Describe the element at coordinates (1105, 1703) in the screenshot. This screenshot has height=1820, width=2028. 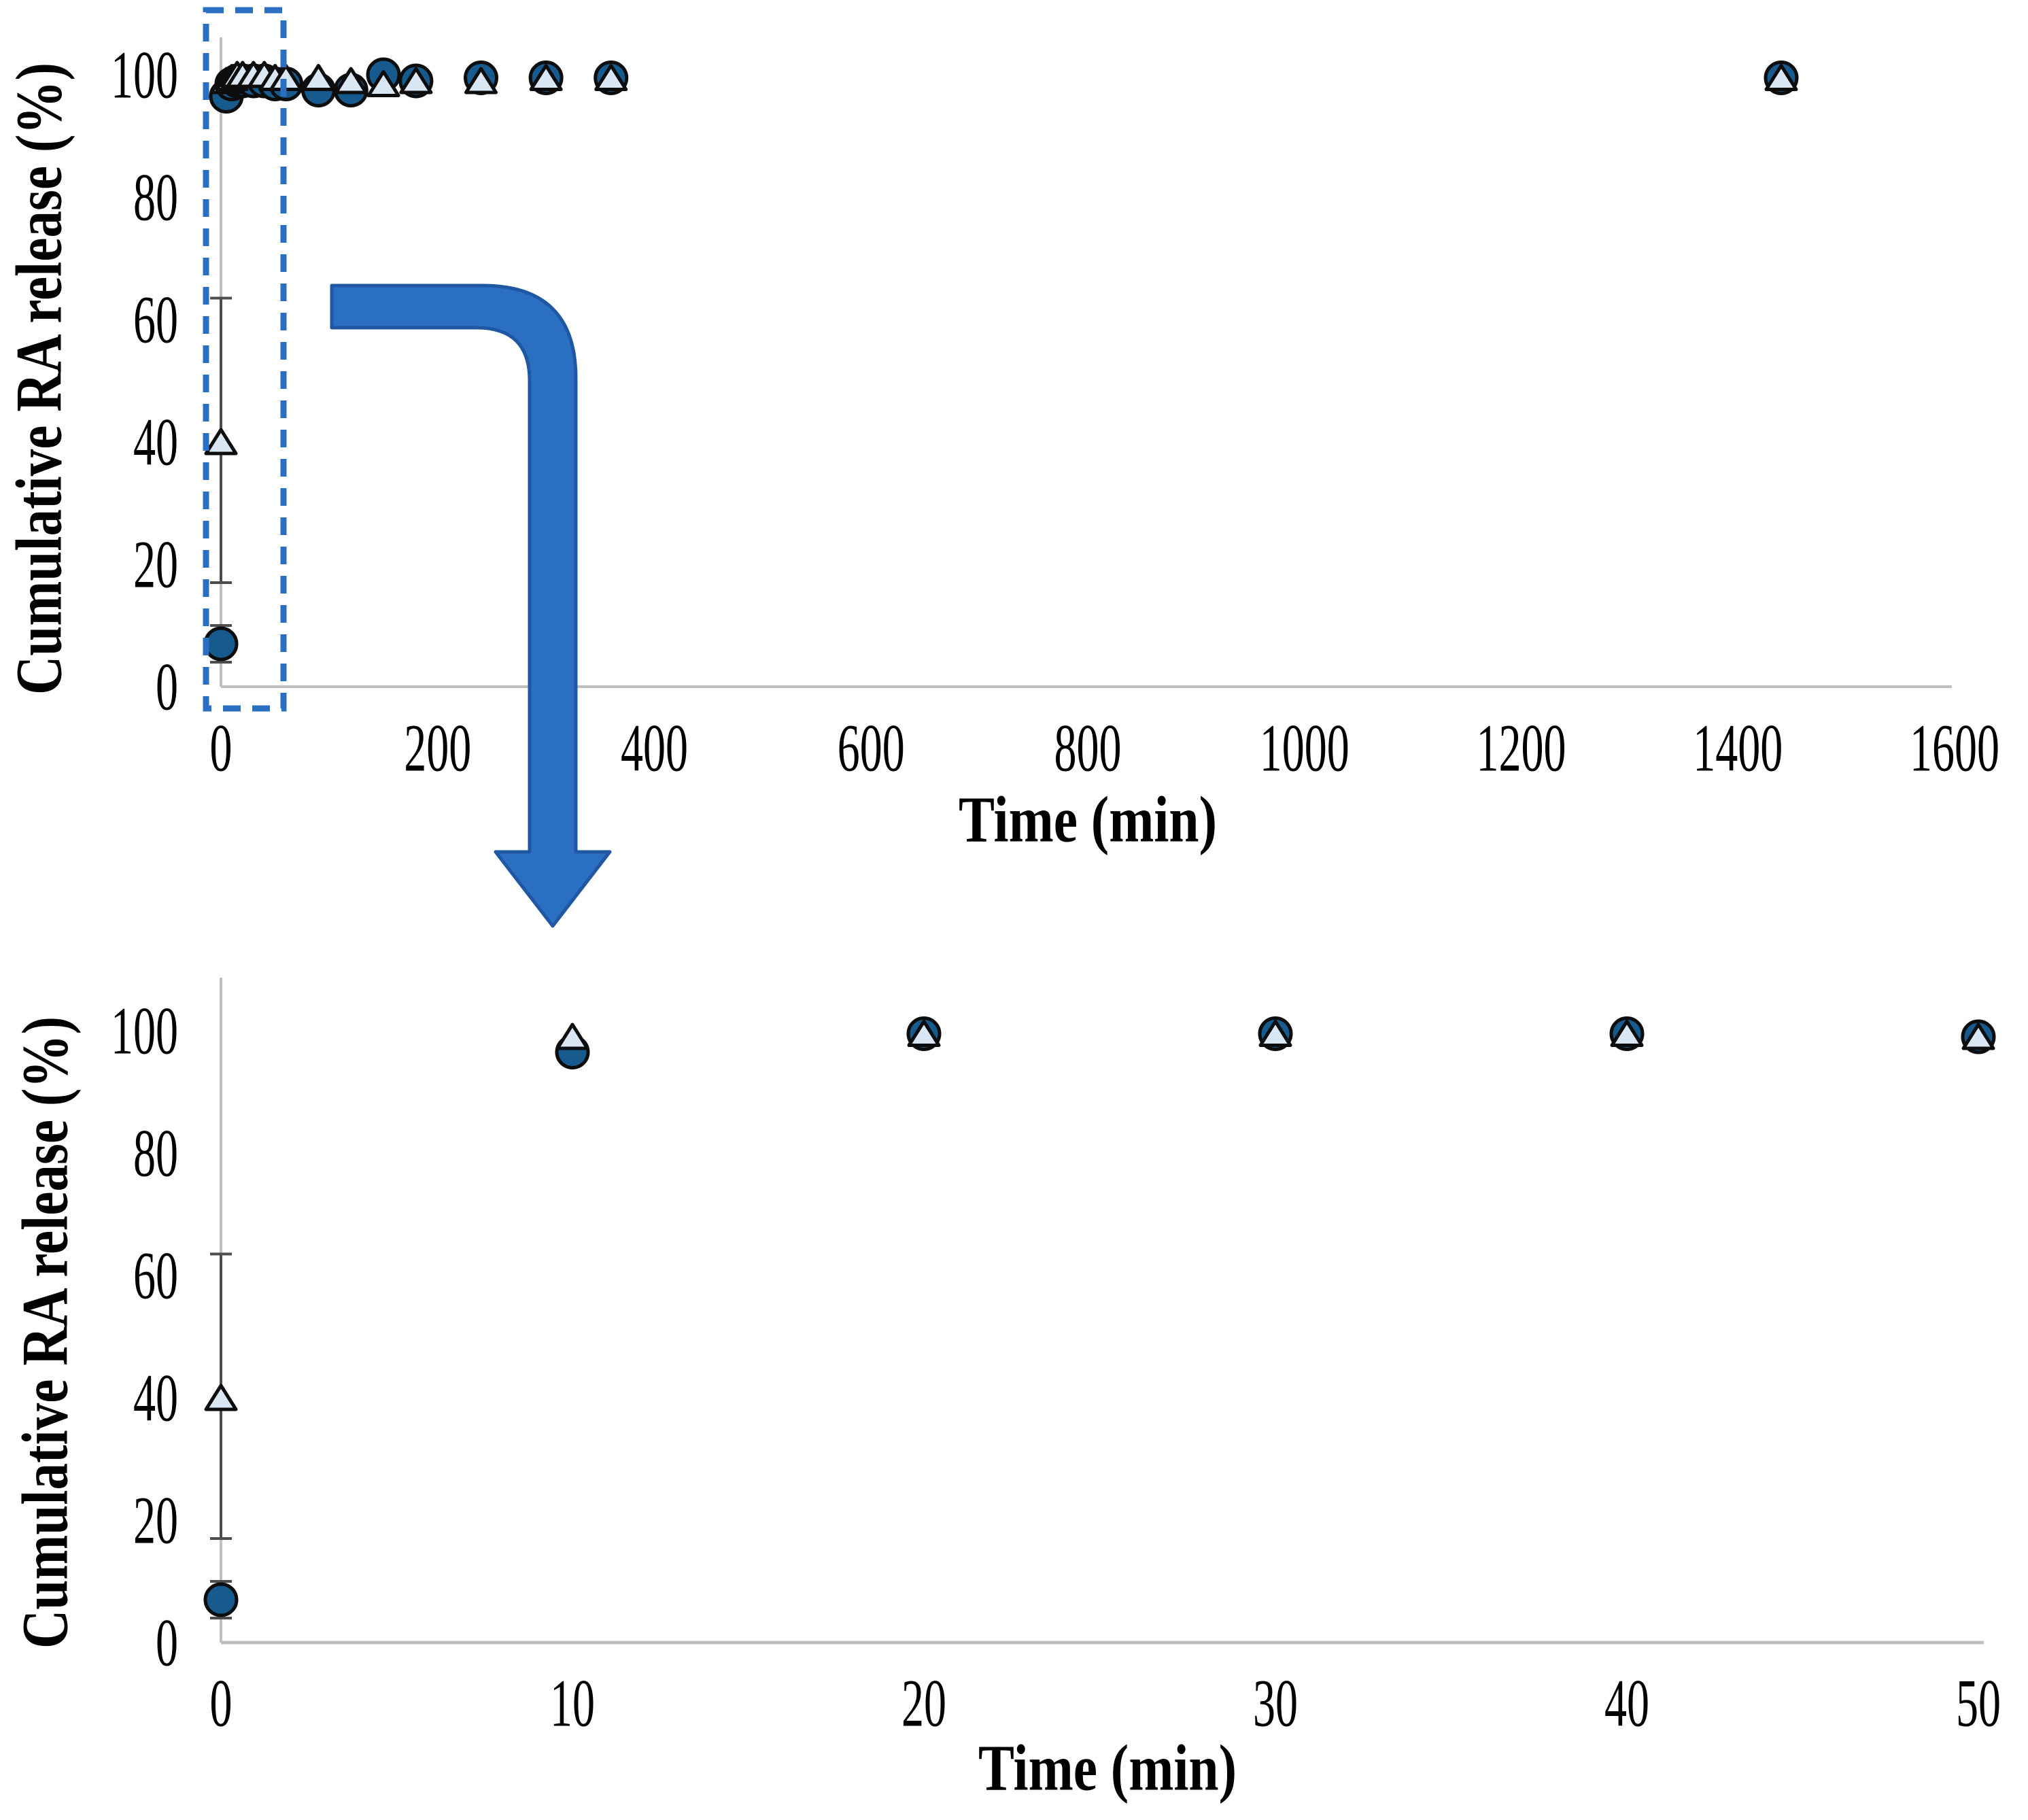
I see `bottom-x-tick-labels: 0 10 20 30 40 50` at that location.